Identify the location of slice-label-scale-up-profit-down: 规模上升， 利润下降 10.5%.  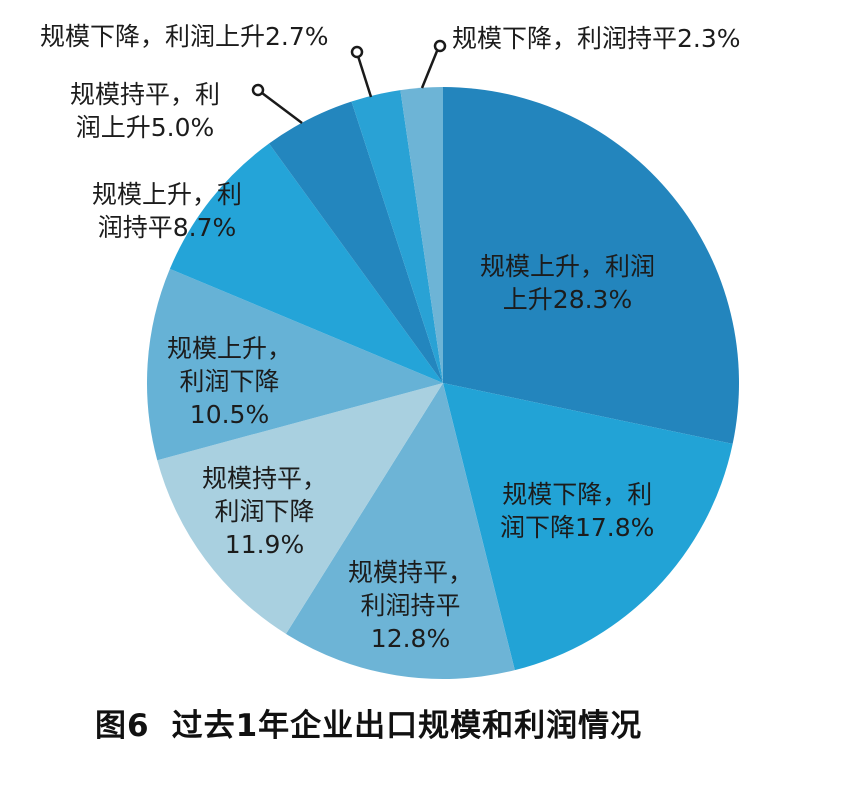
(229, 381).